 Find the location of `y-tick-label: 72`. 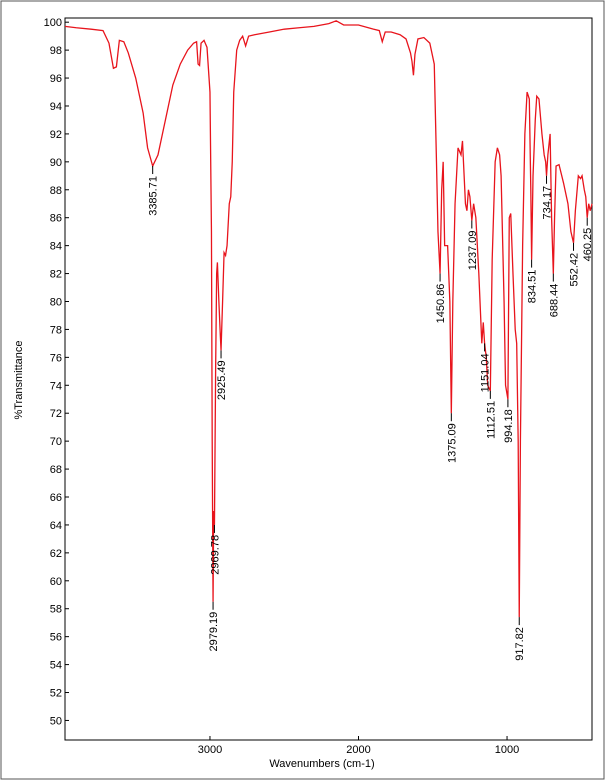

y-tick-label: 72 is located at coordinates (56, 414).